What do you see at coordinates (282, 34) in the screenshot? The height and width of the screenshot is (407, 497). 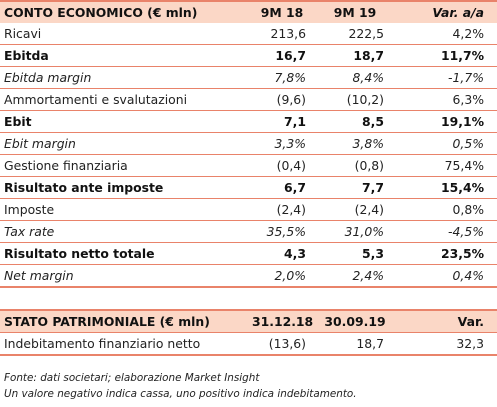 I see `row-value-9m18: 213,6` at bounding box center [282, 34].